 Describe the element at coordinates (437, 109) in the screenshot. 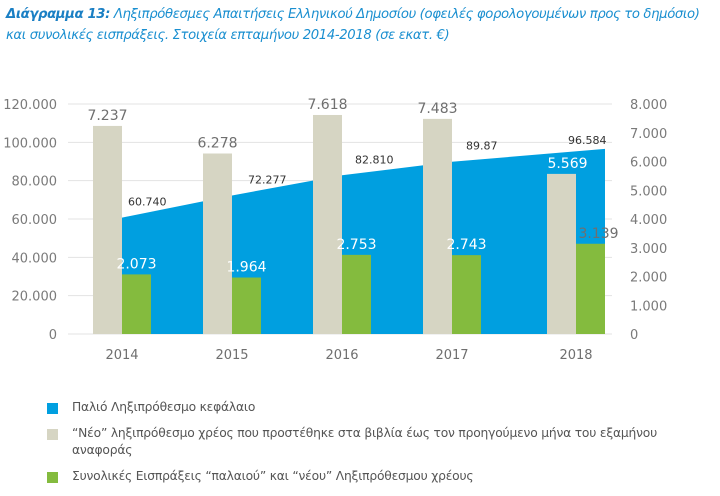

I see `label-new-debt: 7.483` at that location.